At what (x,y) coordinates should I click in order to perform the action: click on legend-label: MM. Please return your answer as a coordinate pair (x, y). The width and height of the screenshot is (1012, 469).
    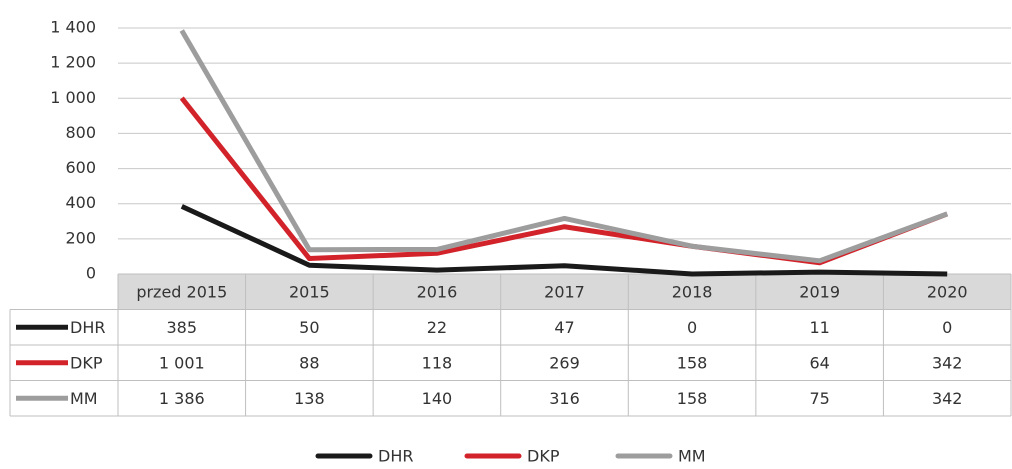
    Looking at the image, I should click on (692, 456).